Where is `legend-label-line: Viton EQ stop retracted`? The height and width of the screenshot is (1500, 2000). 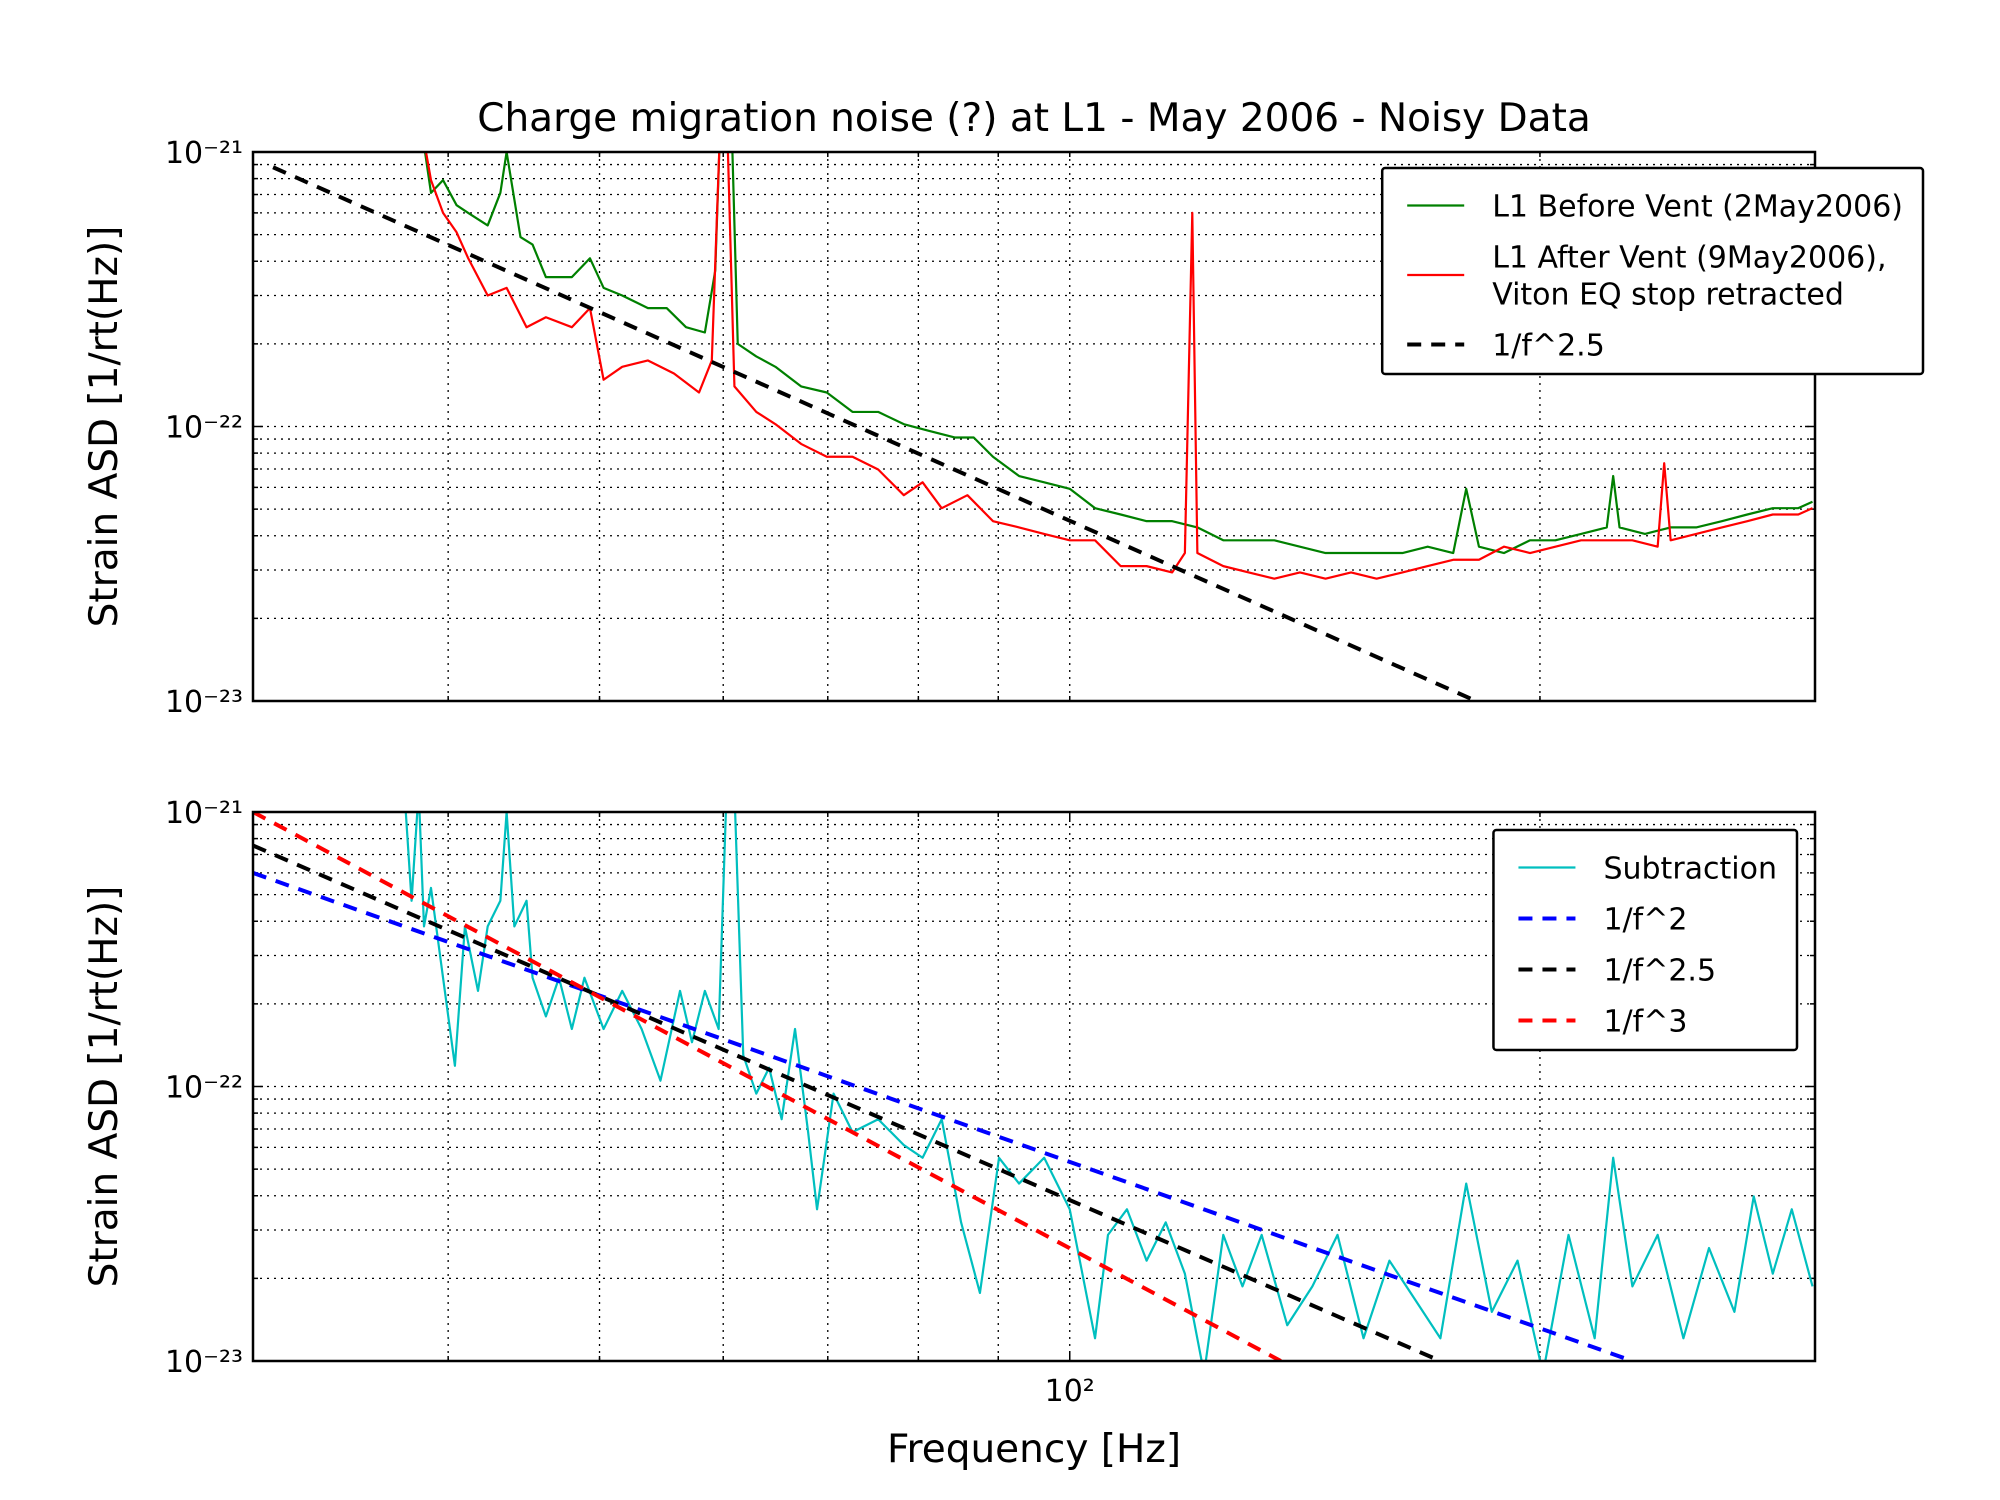
legend-label-line: Viton EQ stop retracted is located at coordinates (1668, 295).